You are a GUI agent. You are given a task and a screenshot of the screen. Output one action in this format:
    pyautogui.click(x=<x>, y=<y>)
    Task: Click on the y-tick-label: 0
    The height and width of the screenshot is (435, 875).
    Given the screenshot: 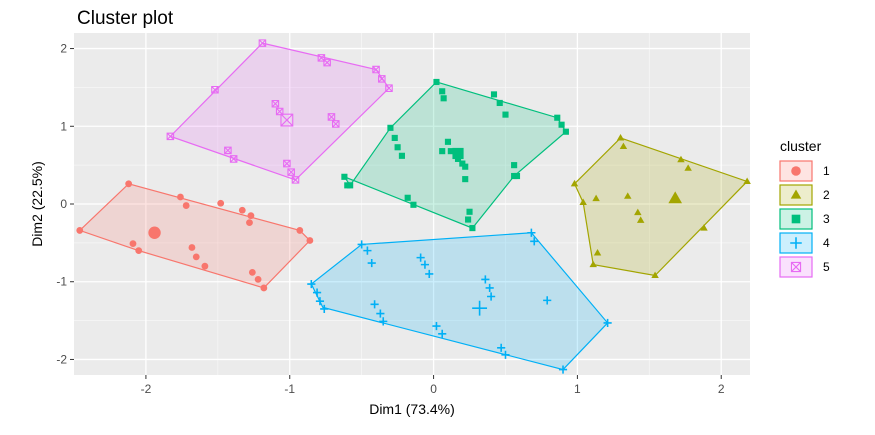 What is the action you would take?
    pyautogui.click(x=63, y=204)
    